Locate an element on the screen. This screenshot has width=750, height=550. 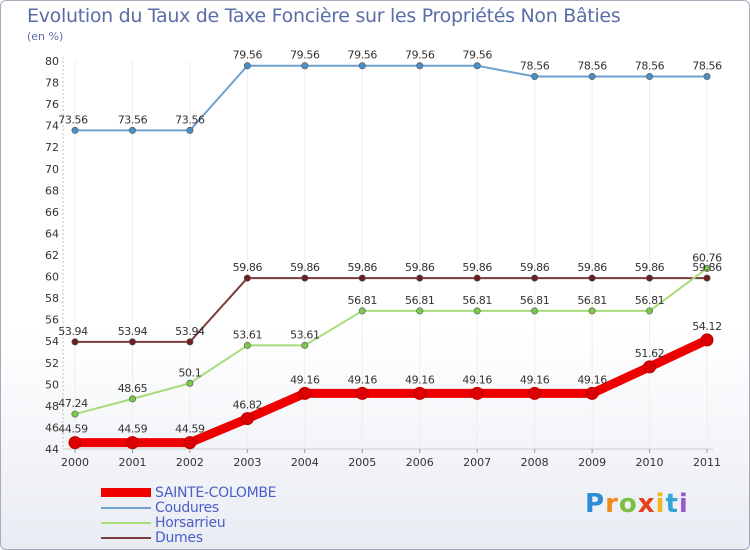
y-tick-label: 72 is located at coordinates (52, 147).